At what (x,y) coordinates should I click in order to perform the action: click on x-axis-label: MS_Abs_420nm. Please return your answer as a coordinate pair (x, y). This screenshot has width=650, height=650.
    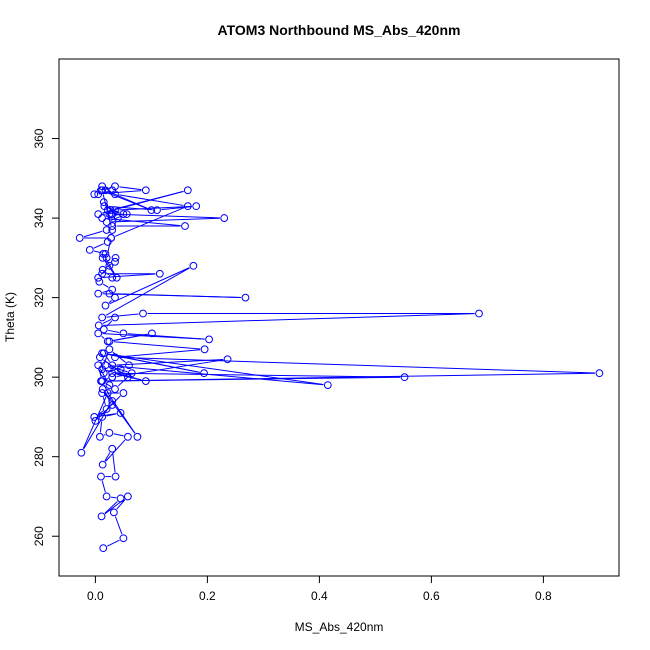
    Looking at the image, I should click on (339, 627).